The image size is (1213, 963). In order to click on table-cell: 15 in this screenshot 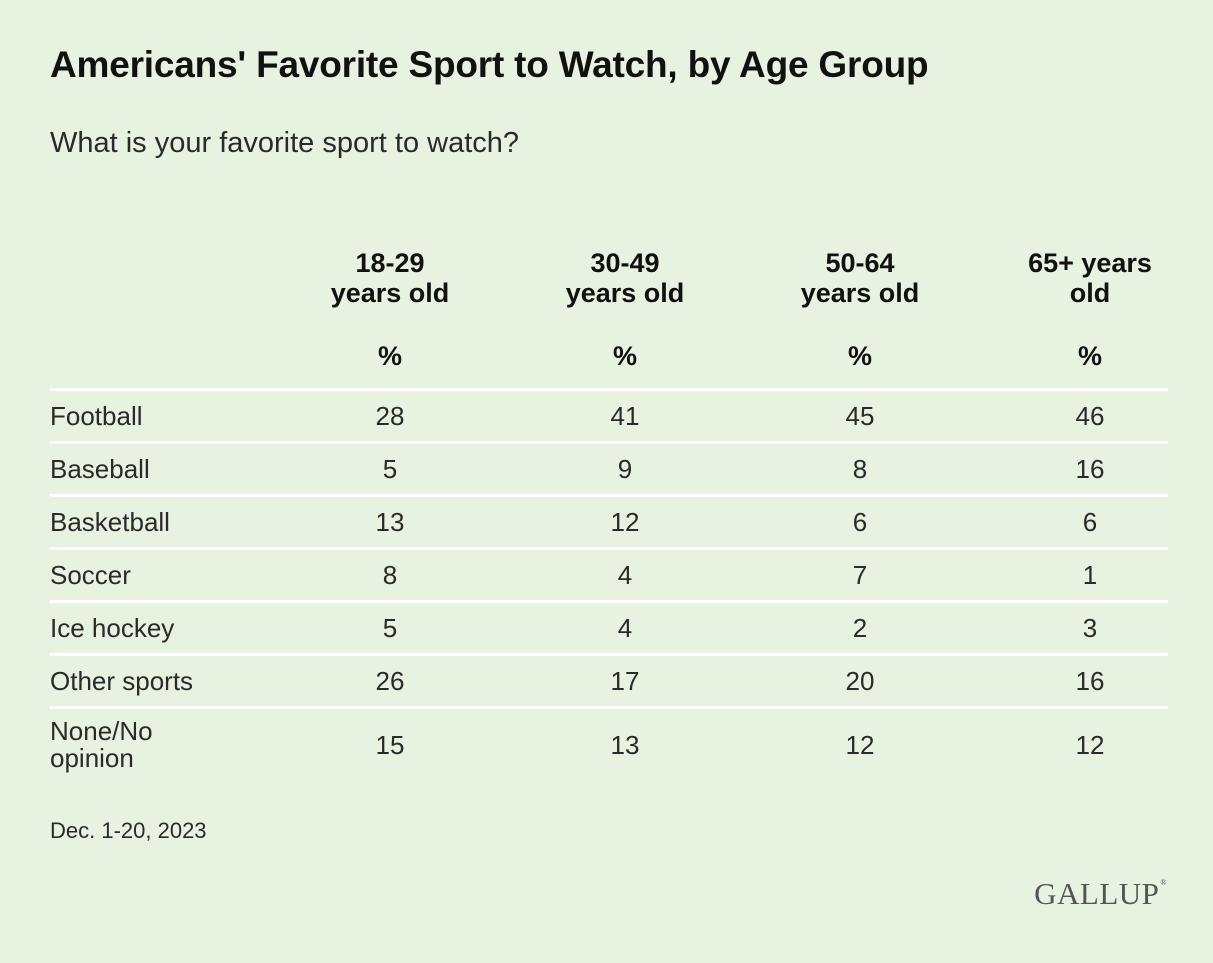, I will do `click(390, 744)`.